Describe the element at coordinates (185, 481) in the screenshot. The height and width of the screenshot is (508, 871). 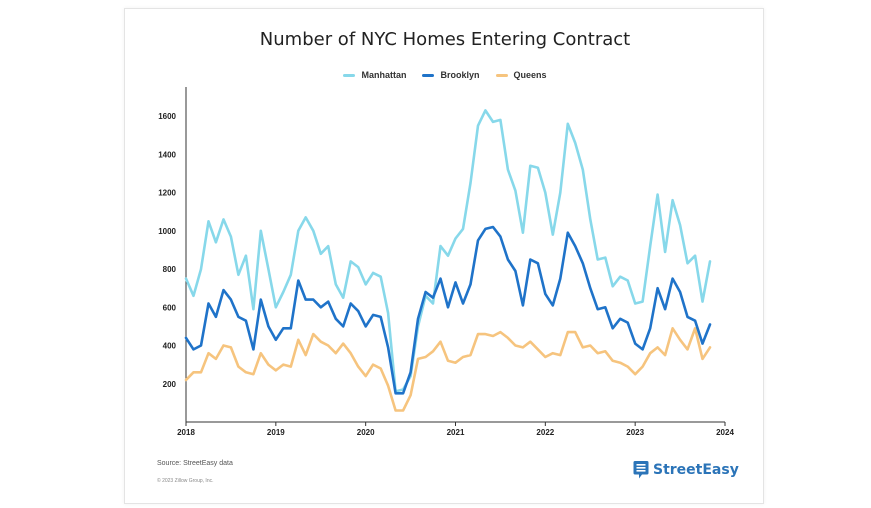
I see `copyright-note: © 2023 Zillow Group, Inc.` at that location.